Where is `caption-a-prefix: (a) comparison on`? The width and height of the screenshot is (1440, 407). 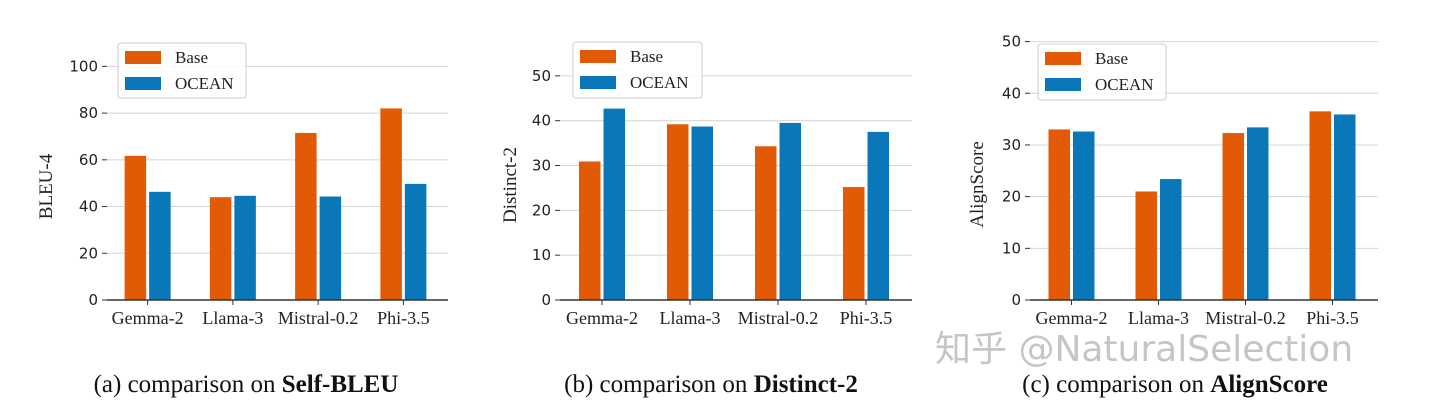
caption-a-prefix: (a) comparison on is located at coordinates (187, 384).